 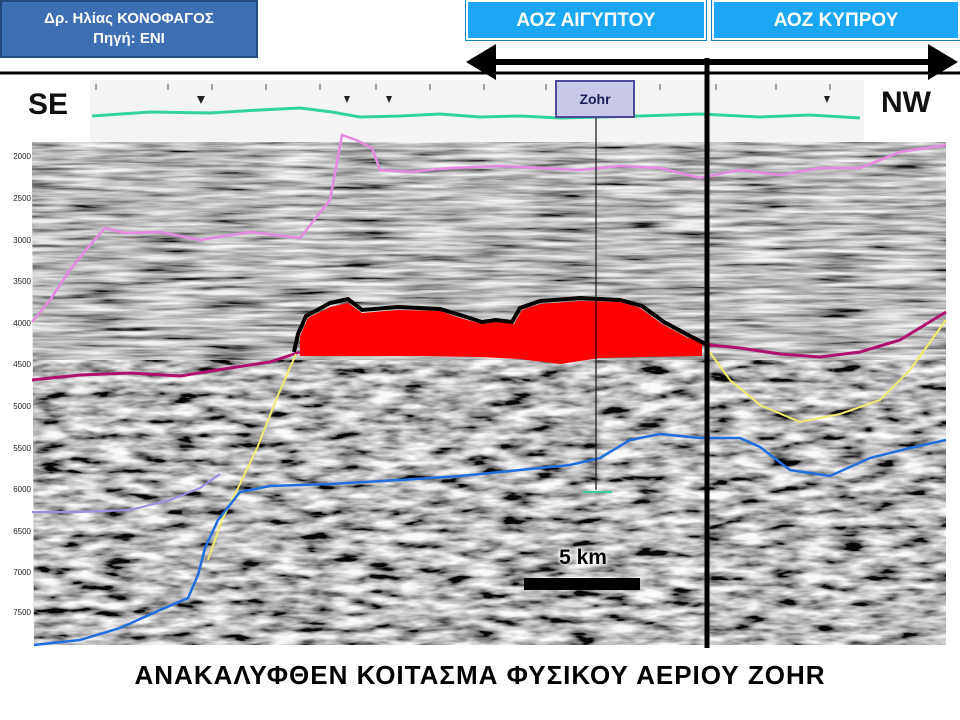 What do you see at coordinates (126, 493) in the screenshot?
I see `lavender-horizon` at bounding box center [126, 493].